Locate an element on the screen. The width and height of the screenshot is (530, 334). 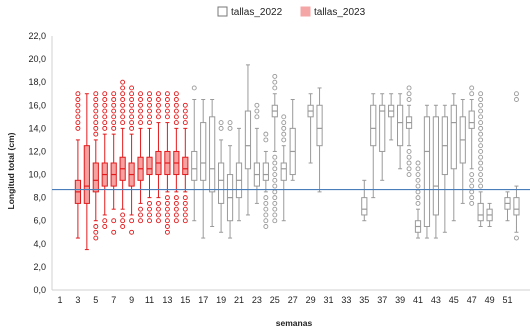
y-tick-label: 20,0 is located at coordinates (37, 59).